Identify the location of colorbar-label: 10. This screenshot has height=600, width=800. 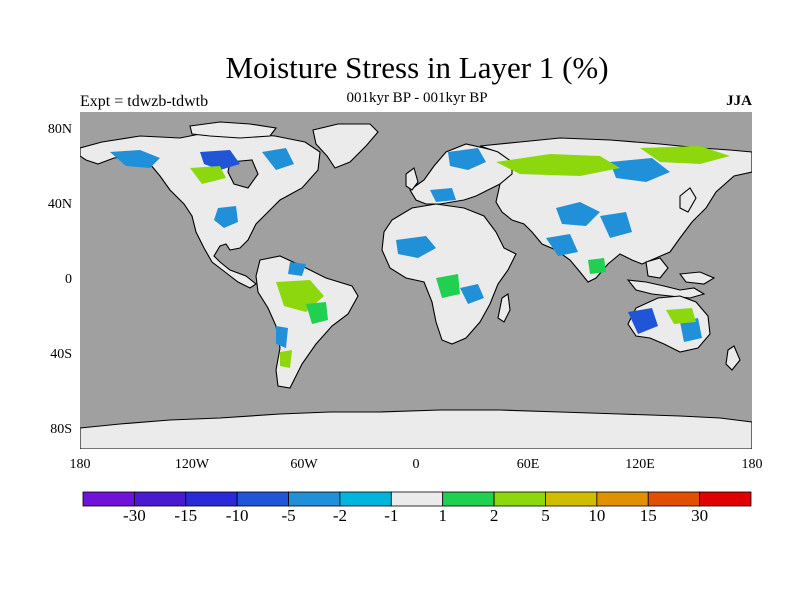
(597, 515).